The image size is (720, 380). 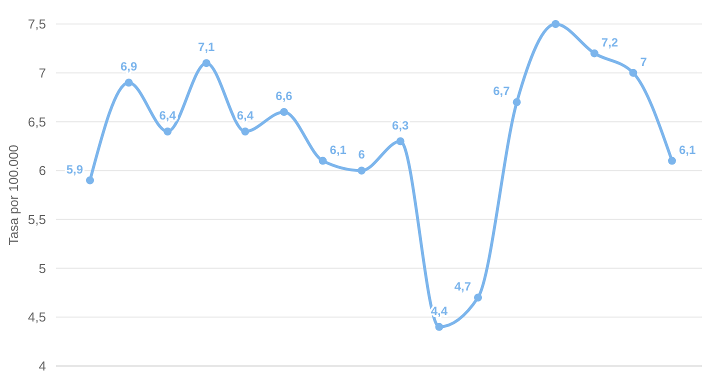 I want to click on data-label: 6,6, so click(x=284, y=95).